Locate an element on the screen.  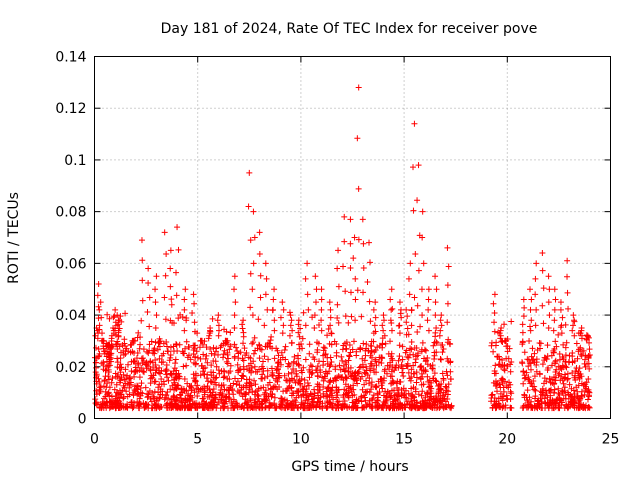
y-tick-label: 0.12 is located at coordinates (70, 109).